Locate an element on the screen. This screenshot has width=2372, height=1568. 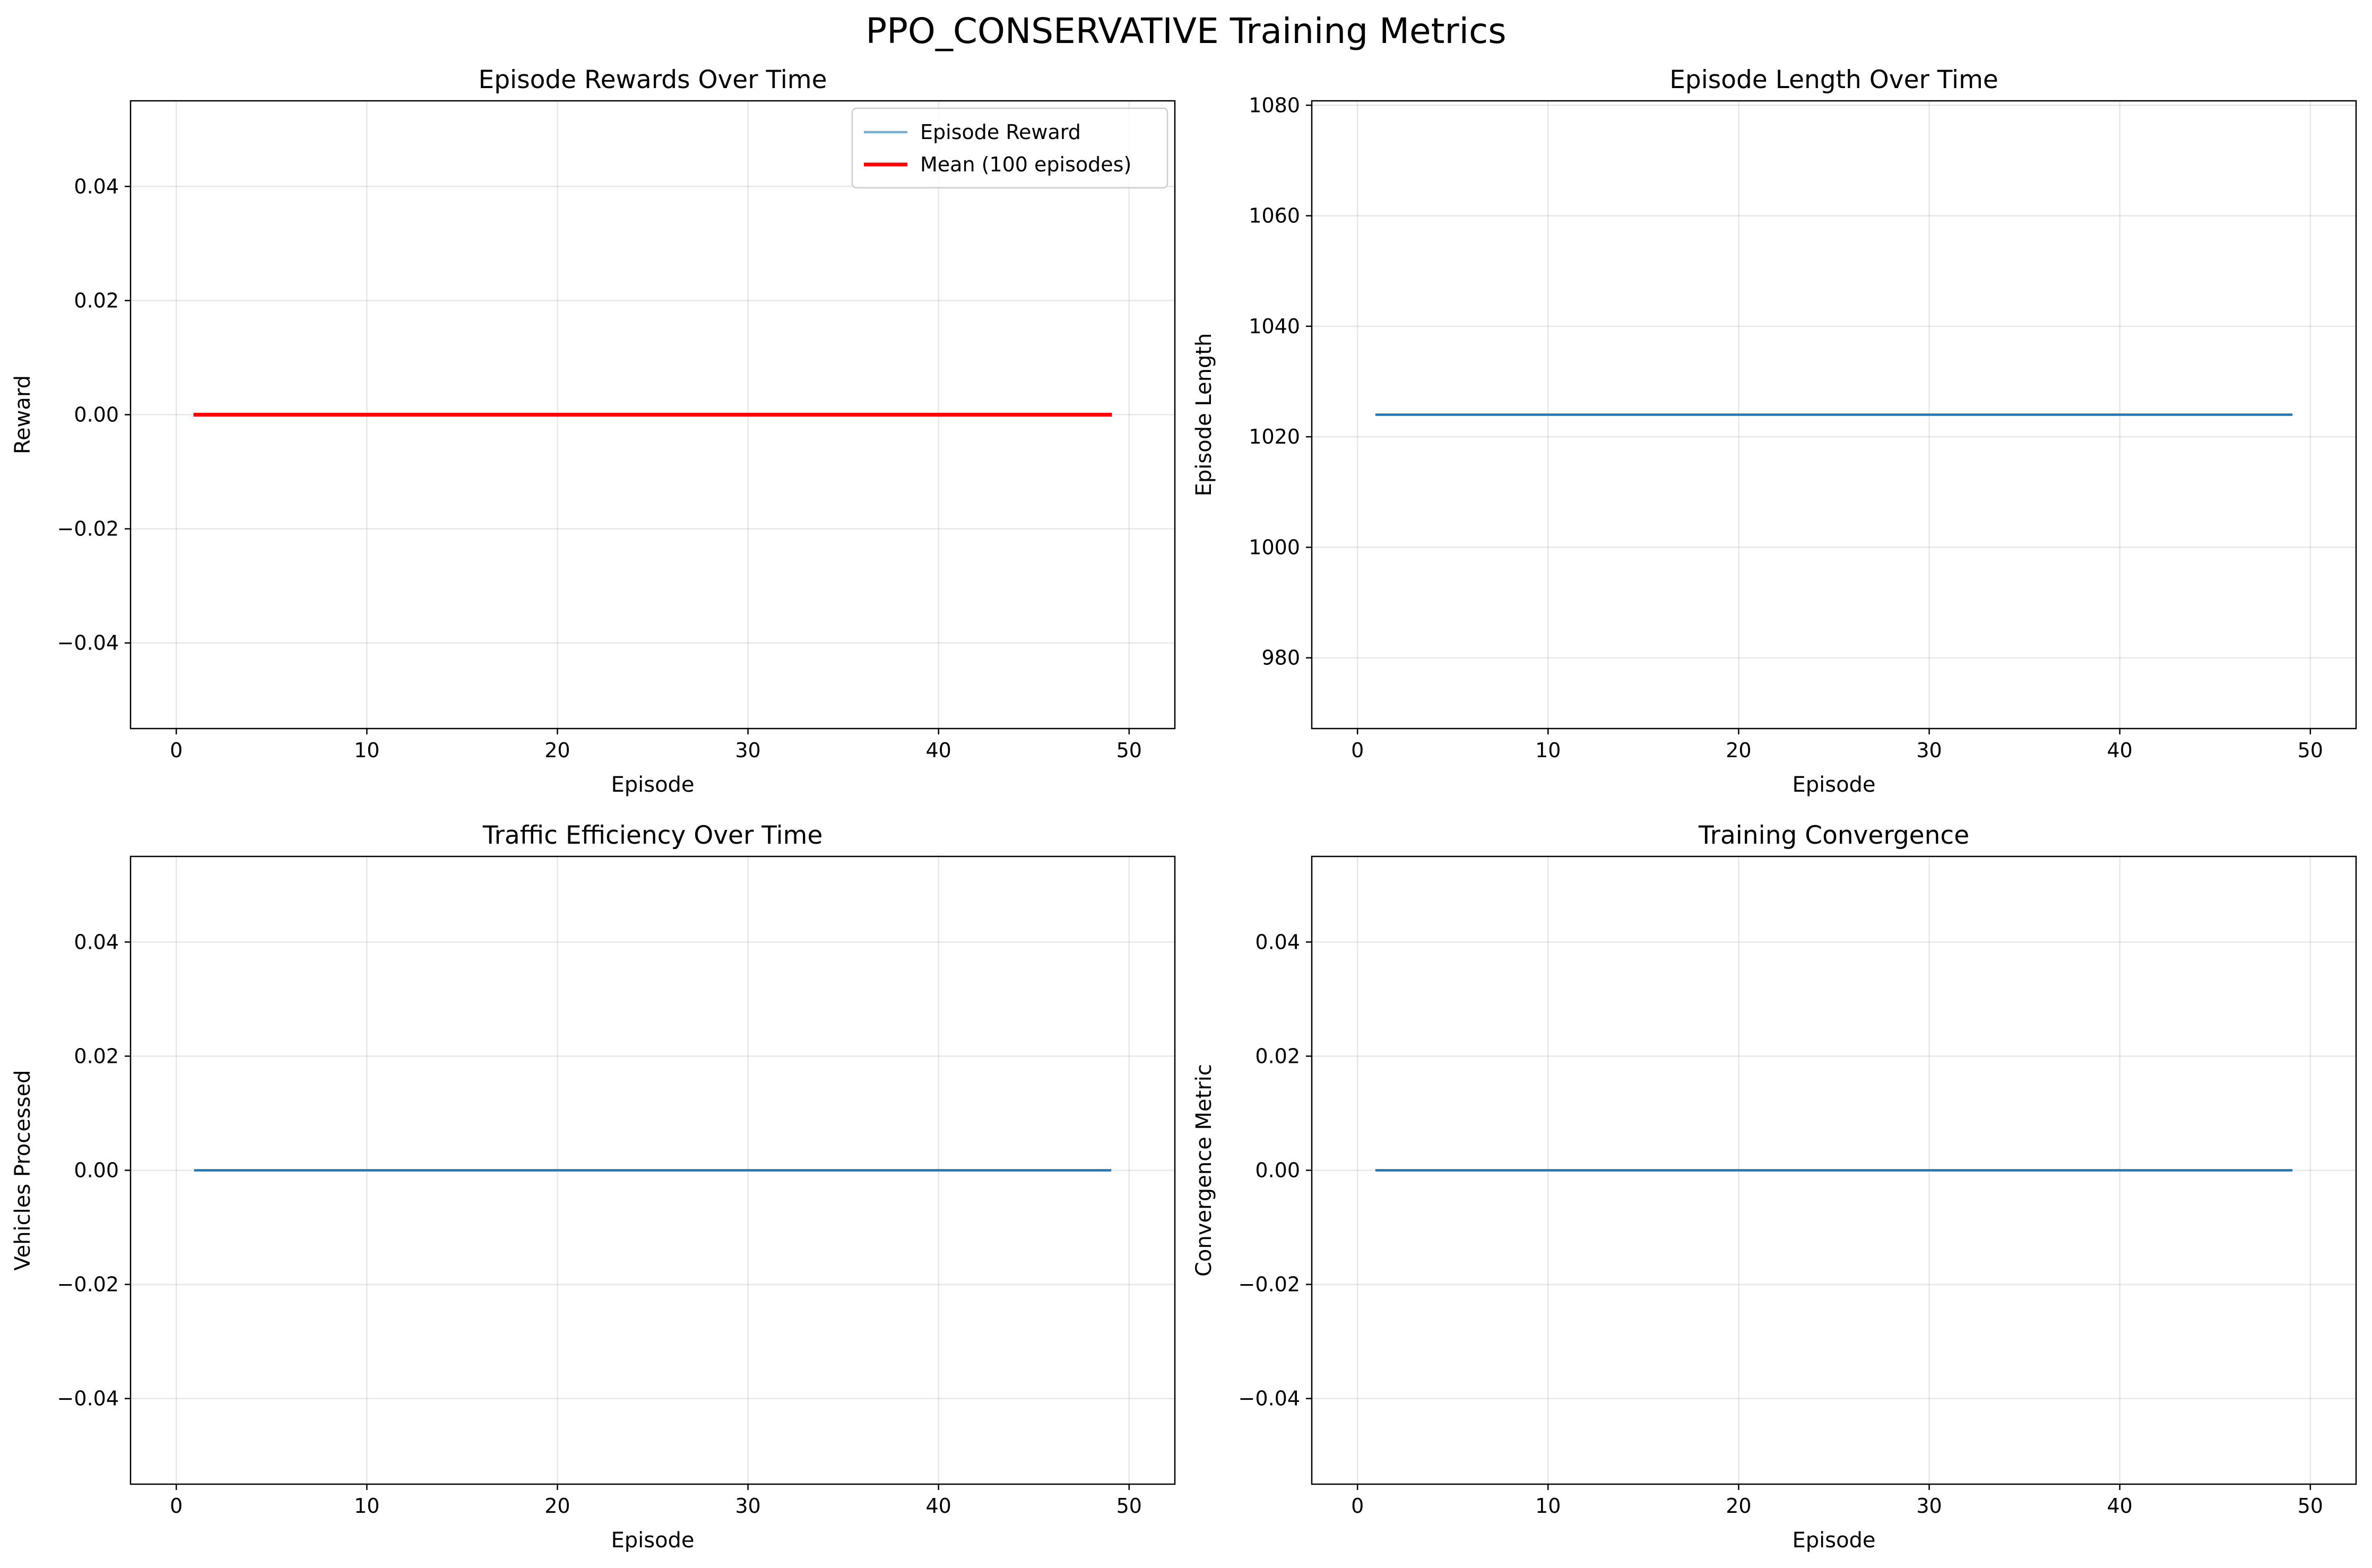
subplot-title: Training Convergence is located at coordinates (1834, 835).